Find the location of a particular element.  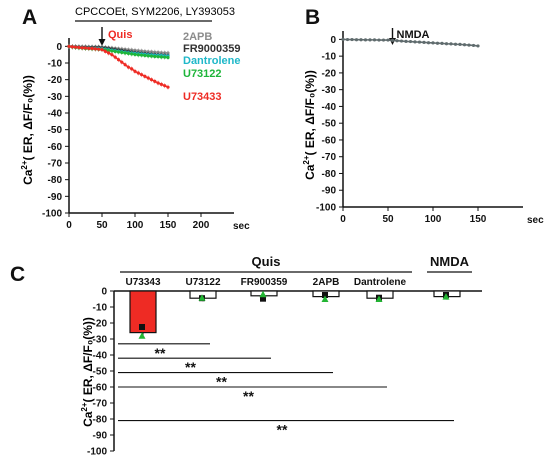

panel-b-y-tick-label: -50 is located at coordinates (329, 124).